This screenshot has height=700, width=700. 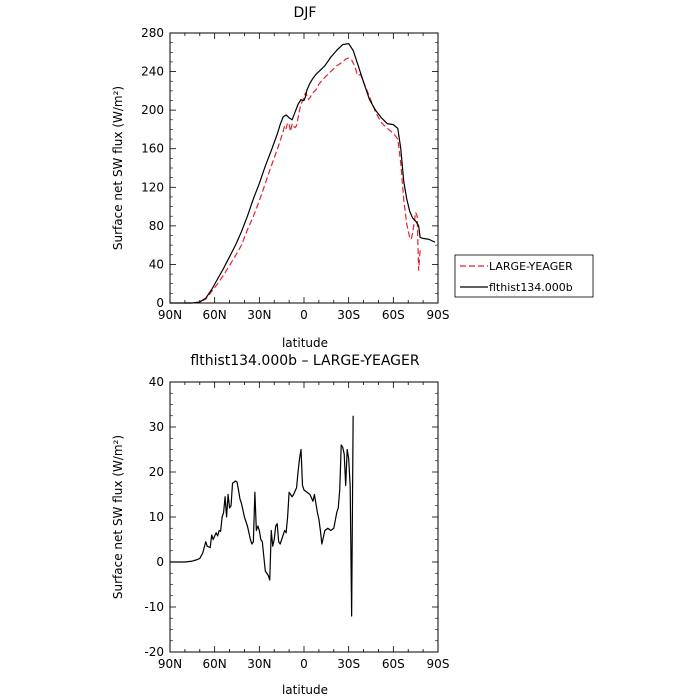 I want to click on top-x-tick-label: 60N, so click(x=215, y=315).